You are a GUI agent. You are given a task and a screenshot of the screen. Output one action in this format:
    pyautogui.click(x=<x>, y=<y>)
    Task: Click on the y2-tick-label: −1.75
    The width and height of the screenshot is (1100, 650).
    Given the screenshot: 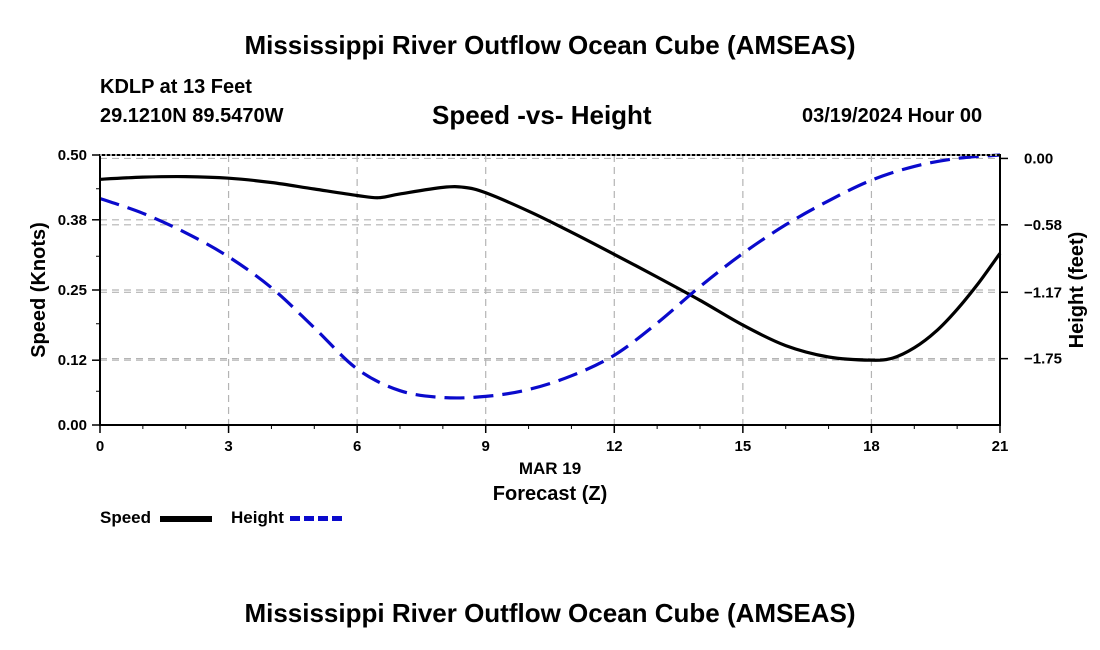 What is the action you would take?
    pyautogui.click(x=1043, y=359)
    